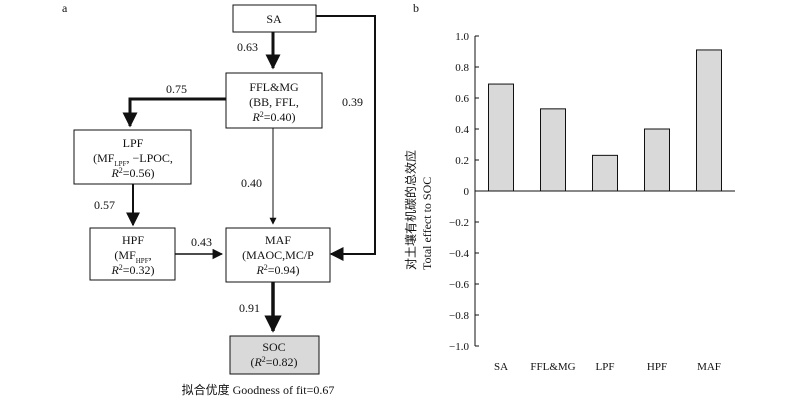 The height and width of the screenshot is (401, 800). What do you see at coordinates (427, 223) in the screenshot?
I see `y-axis-label-en: Total effect to SOC` at bounding box center [427, 223].